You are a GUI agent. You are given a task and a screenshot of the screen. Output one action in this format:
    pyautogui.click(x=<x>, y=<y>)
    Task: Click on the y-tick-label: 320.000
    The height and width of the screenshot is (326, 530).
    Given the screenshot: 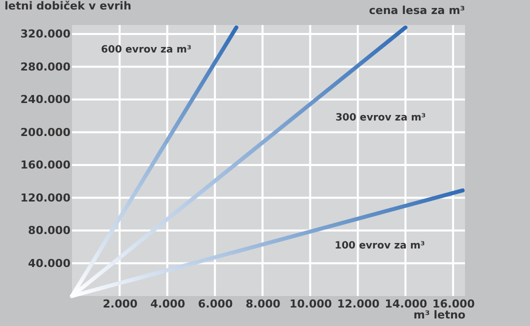 What is the action you would take?
    pyautogui.click(x=45, y=34)
    